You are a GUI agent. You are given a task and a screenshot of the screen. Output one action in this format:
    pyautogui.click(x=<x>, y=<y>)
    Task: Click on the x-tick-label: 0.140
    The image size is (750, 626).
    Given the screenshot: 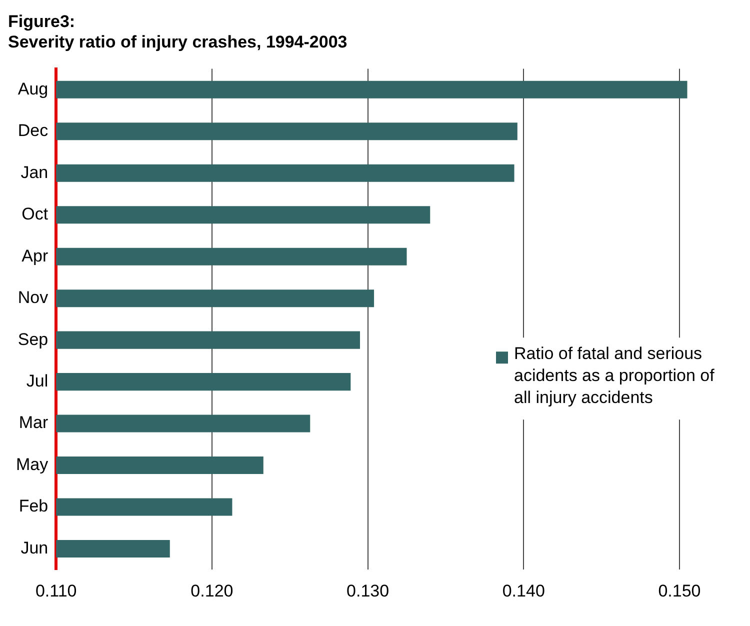 What is the action you would take?
    pyautogui.click(x=523, y=590)
    